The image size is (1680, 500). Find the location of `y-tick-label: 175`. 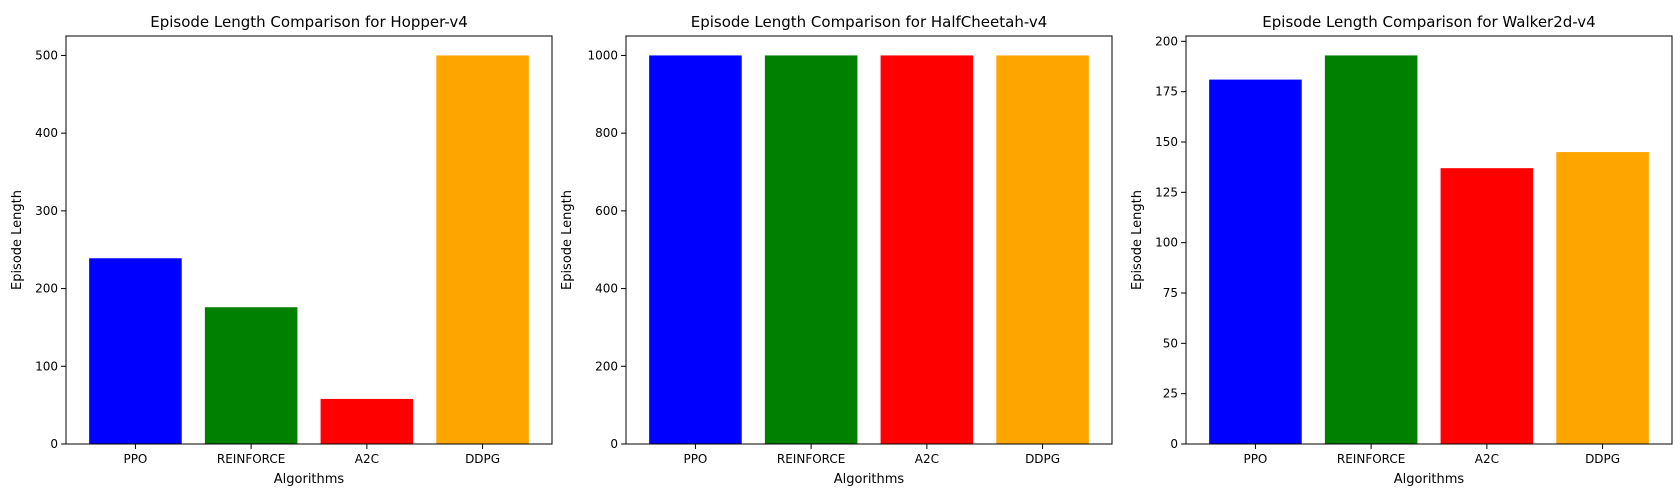

y-tick-label: 175 is located at coordinates (1166, 92).